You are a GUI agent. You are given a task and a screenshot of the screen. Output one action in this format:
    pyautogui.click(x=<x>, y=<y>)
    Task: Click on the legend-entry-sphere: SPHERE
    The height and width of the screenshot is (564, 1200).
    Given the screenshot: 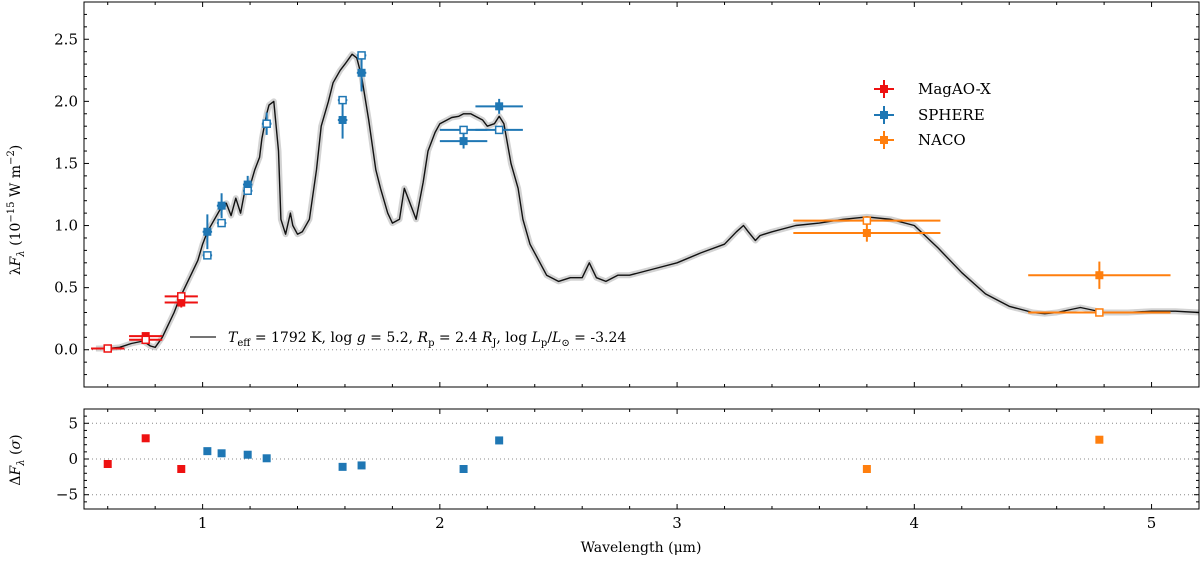 What is the action you would take?
    pyautogui.click(x=929, y=115)
    